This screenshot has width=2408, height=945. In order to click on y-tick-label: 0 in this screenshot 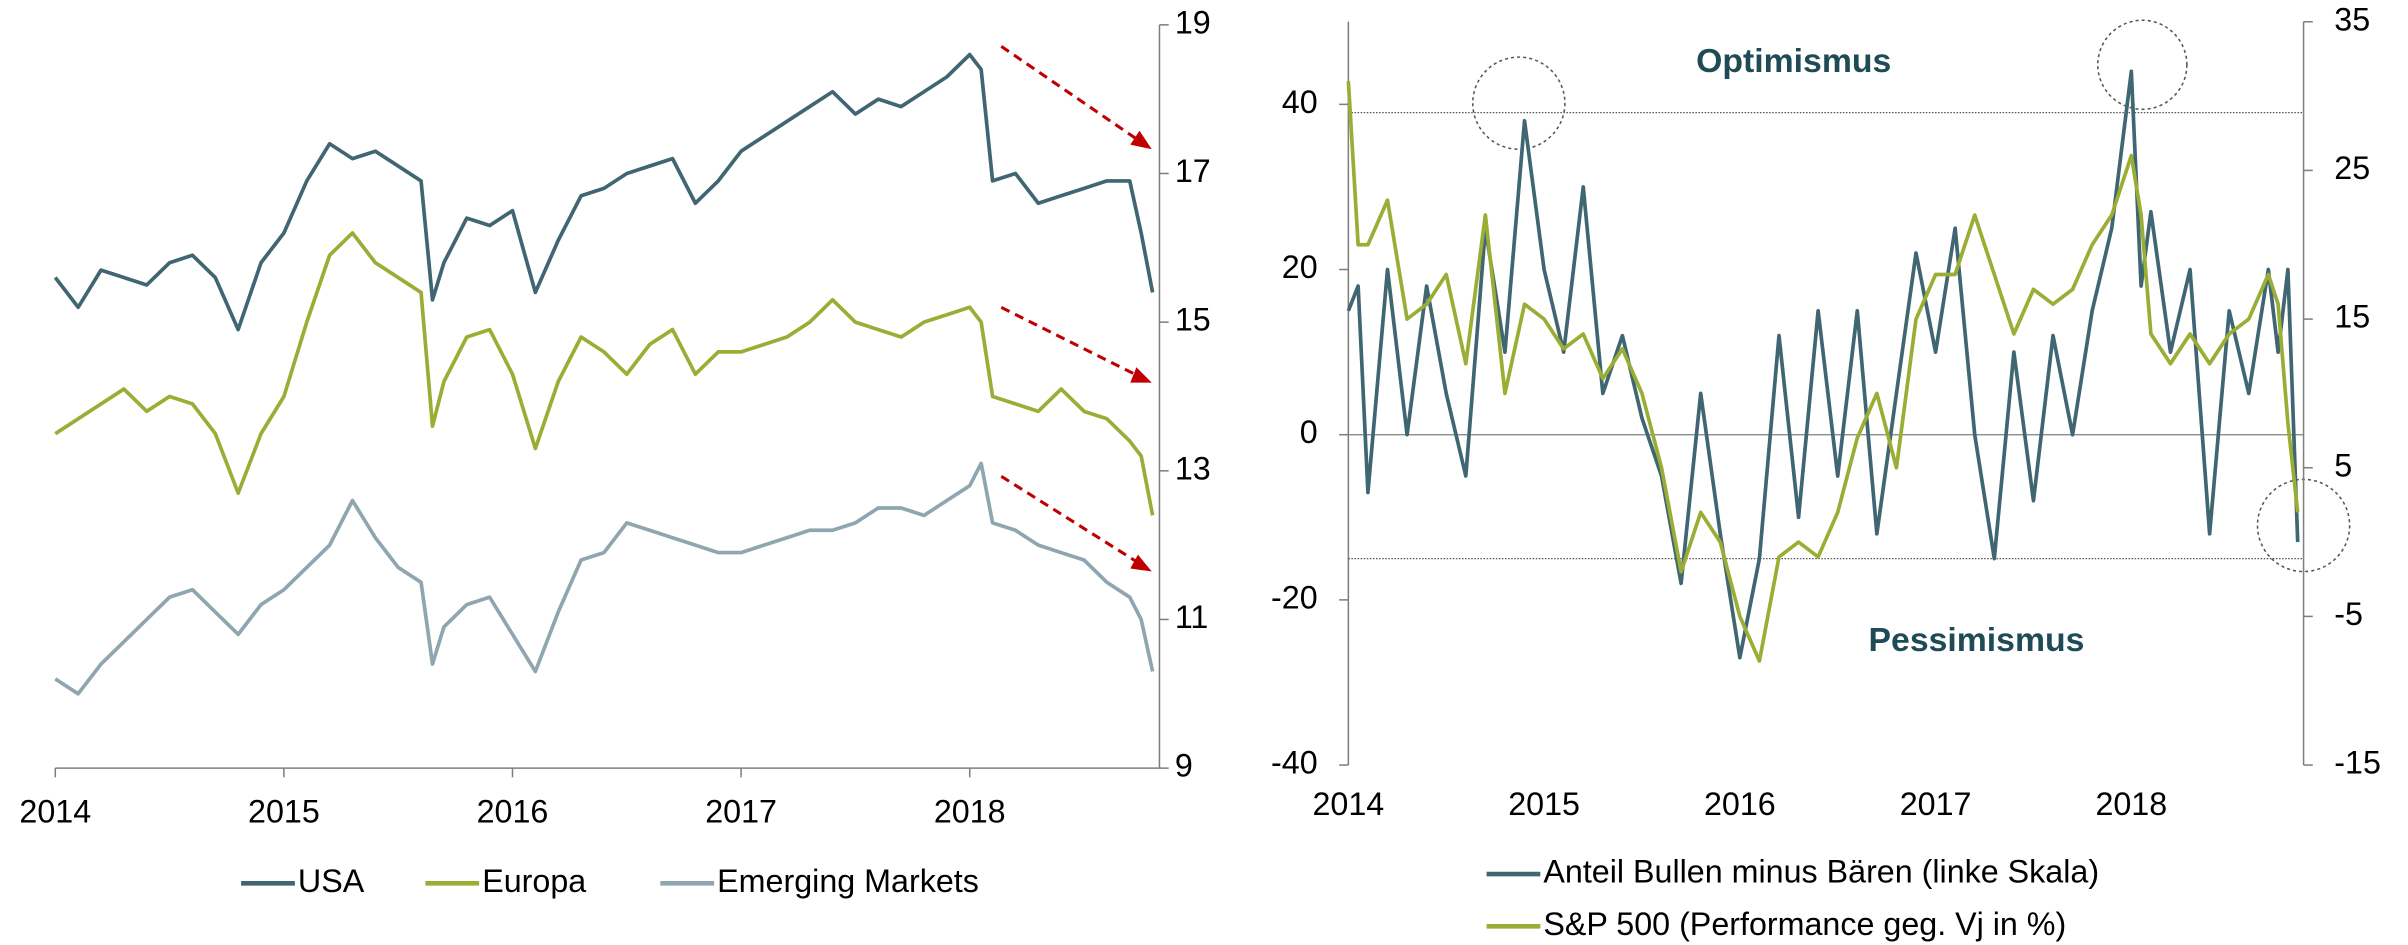, I will do `click(1309, 432)`.